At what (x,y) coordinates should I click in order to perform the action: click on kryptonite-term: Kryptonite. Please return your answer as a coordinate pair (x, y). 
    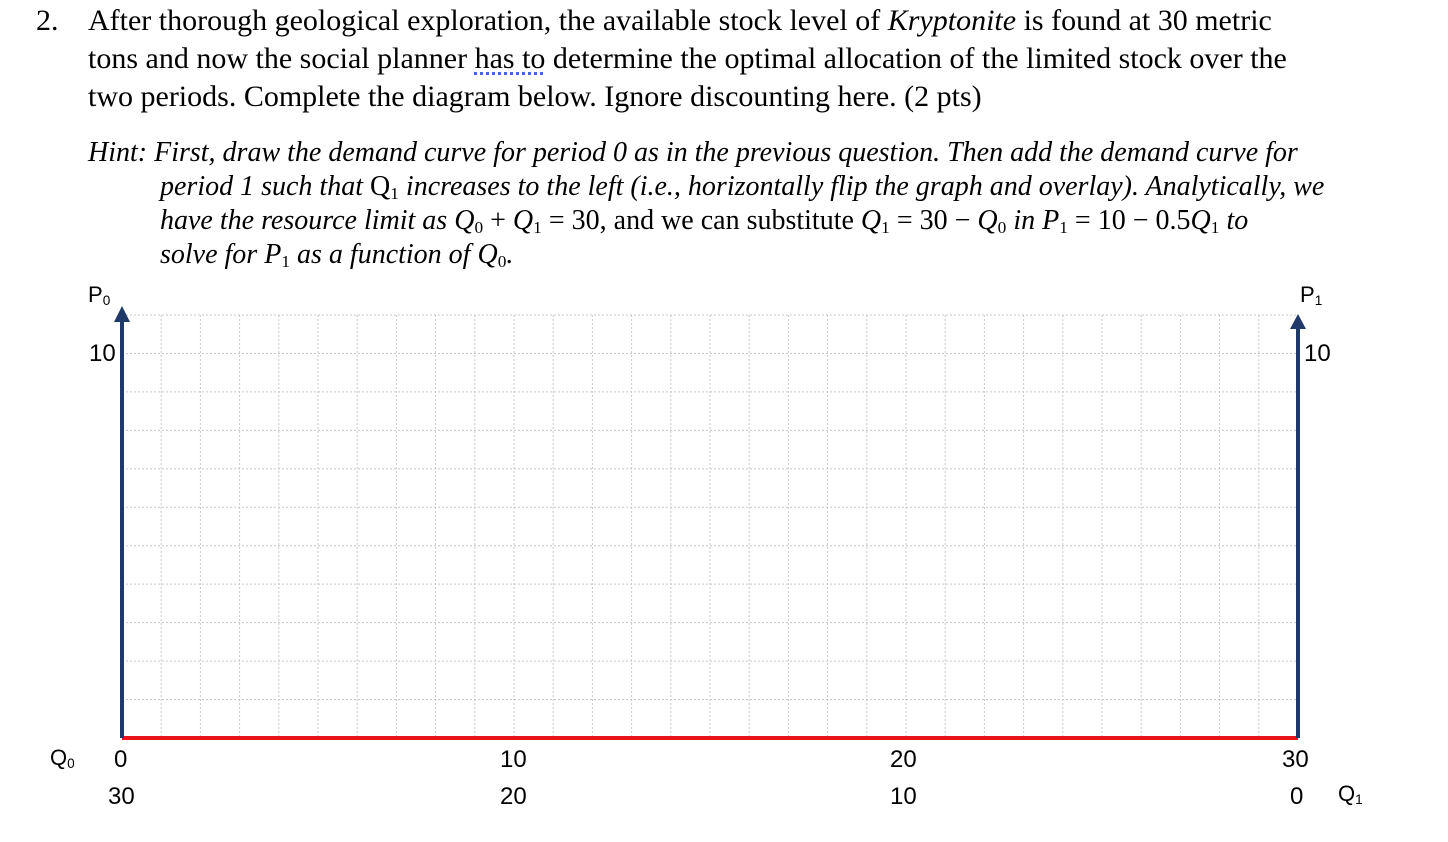
    Looking at the image, I should click on (952, 20).